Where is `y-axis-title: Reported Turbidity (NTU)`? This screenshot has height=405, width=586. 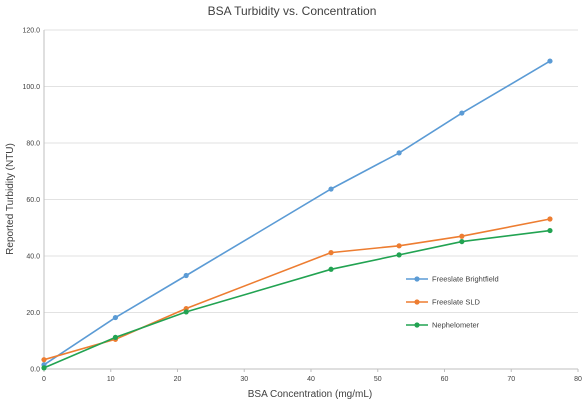
y-axis-title: Reported Turbidity (NTU) is located at coordinates (10, 199).